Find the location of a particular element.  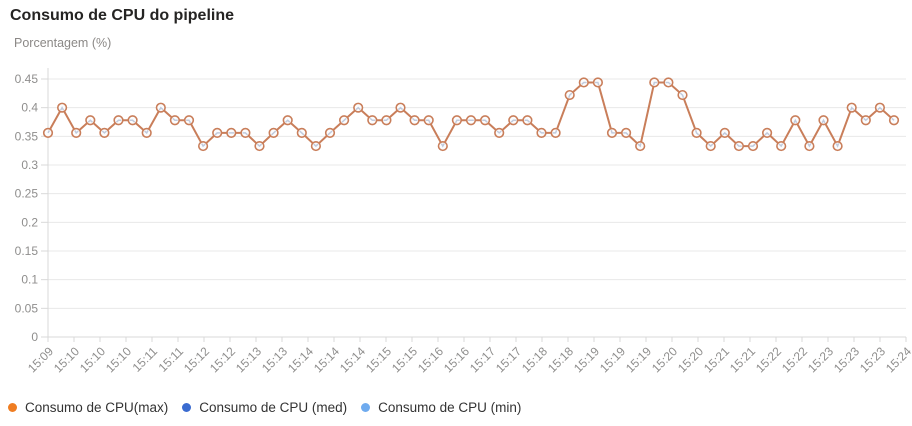

y-axis-tick-label: 0.3 is located at coordinates (29, 165).